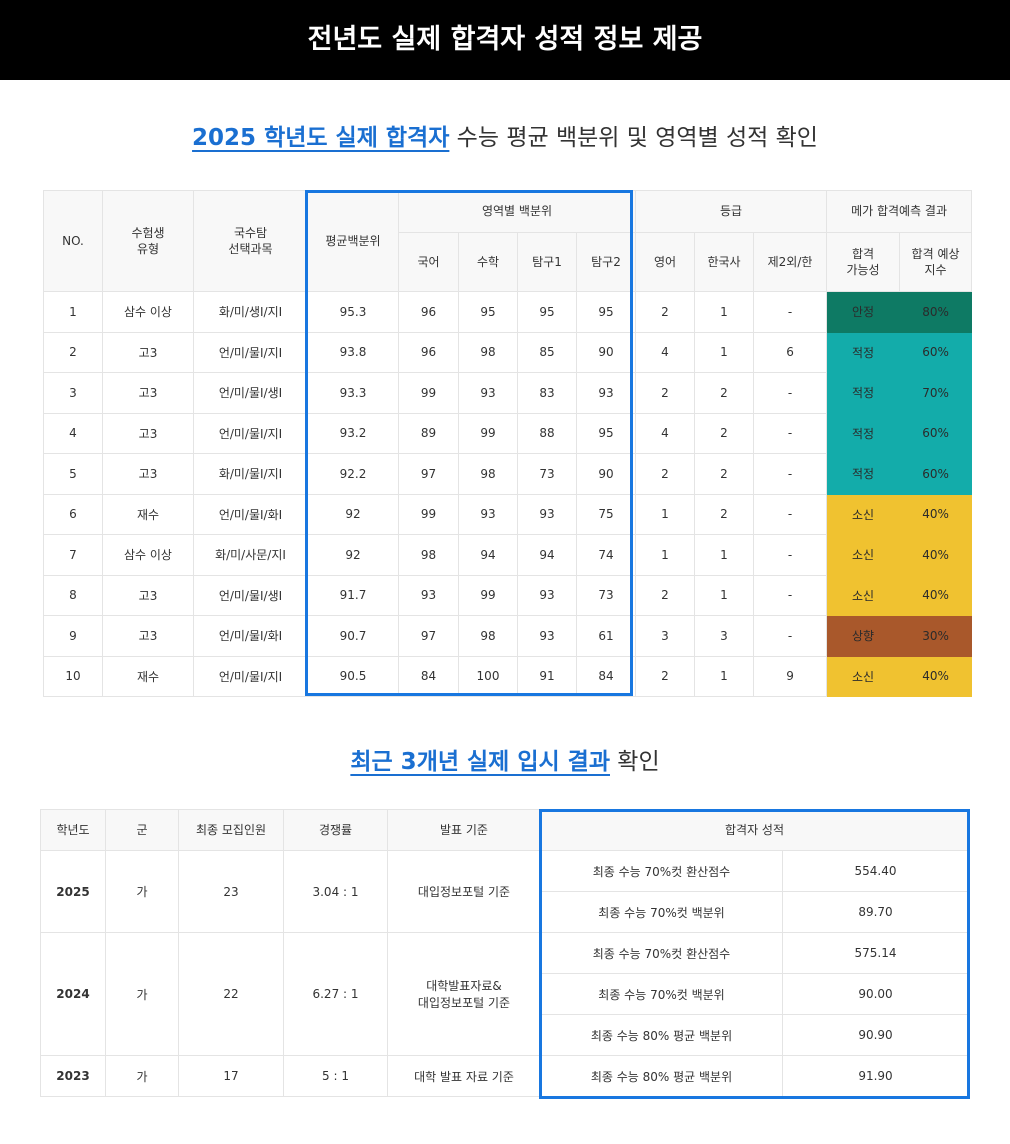  I want to click on cell-inq1: 83, so click(547, 393).